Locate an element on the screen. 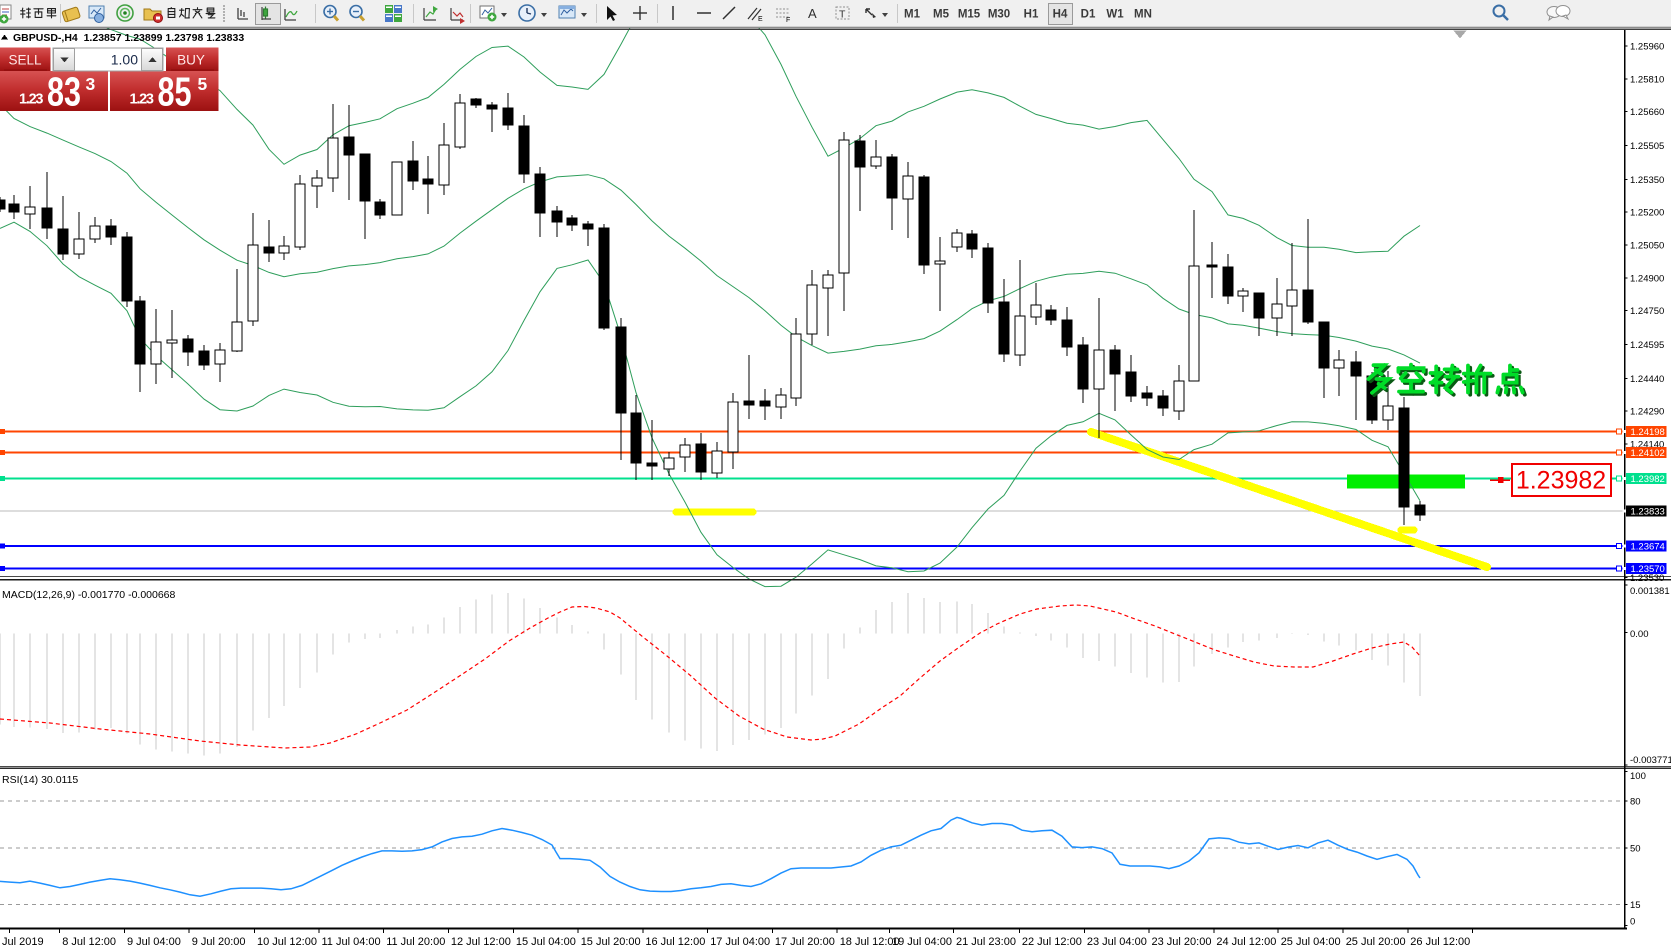  svg-text: 1.25200 is located at coordinates (1647, 213).